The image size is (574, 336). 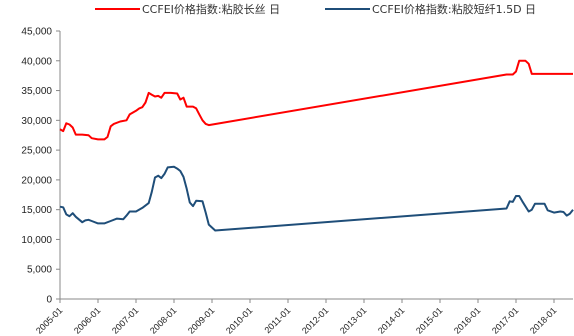 I want to click on x-tick-label: 2015-01, so click(x=429, y=320).